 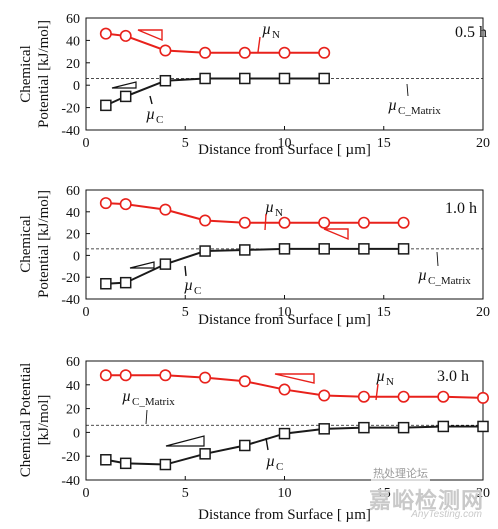 What do you see at coordinates (284, 515) in the screenshot?
I see `x-axis-label: Distance from Surface [ µm]` at bounding box center [284, 515].